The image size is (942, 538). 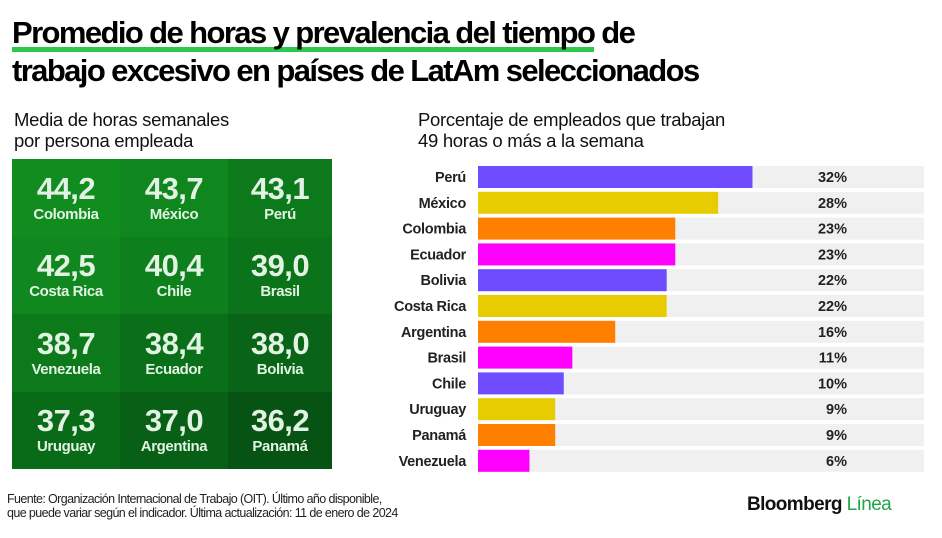 I want to click on brand-name: Bloomberg, so click(x=794, y=504).